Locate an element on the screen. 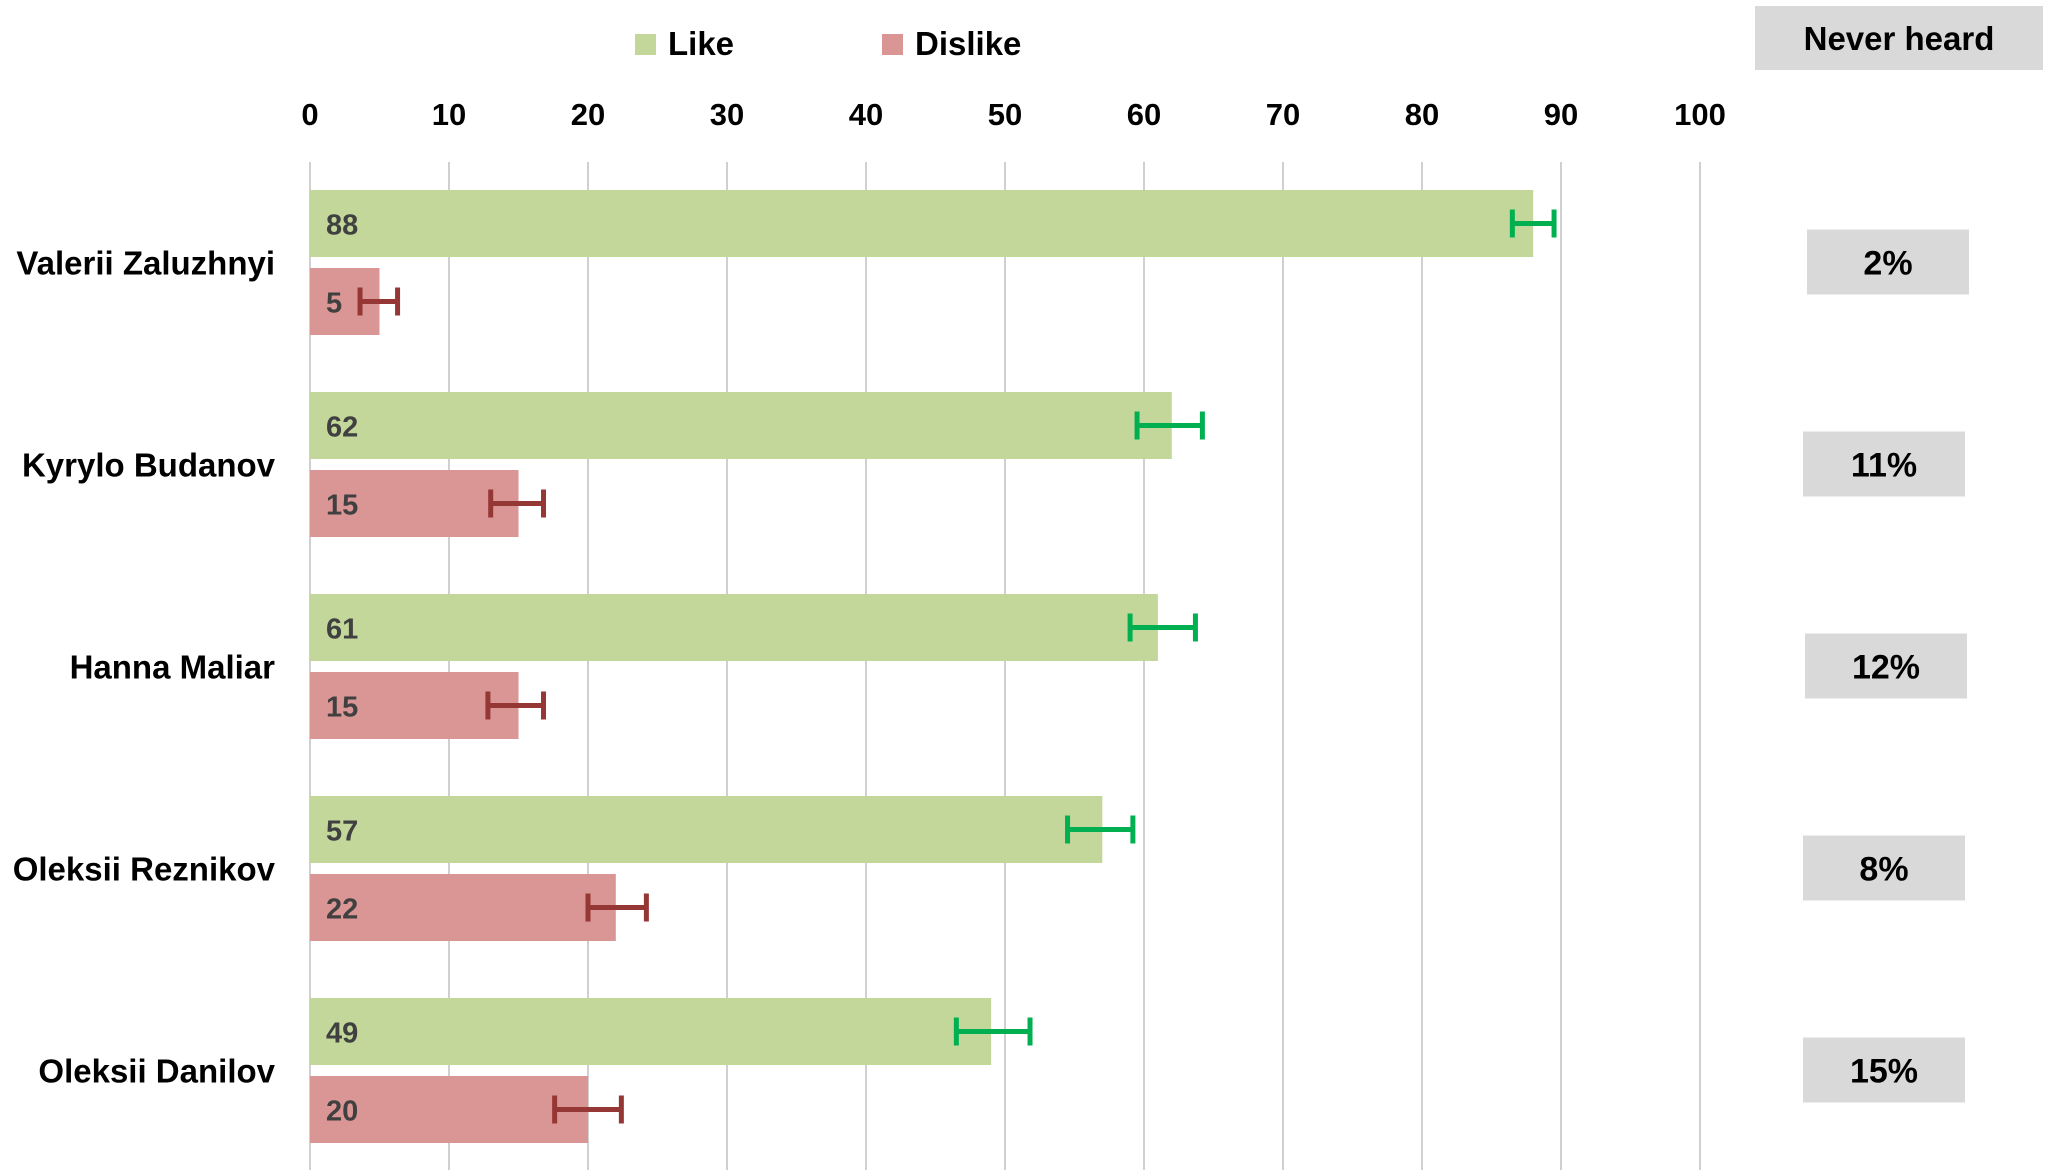 This screenshot has height=1175, width=2049. data-label-like: 57 is located at coordinates (342, 832).